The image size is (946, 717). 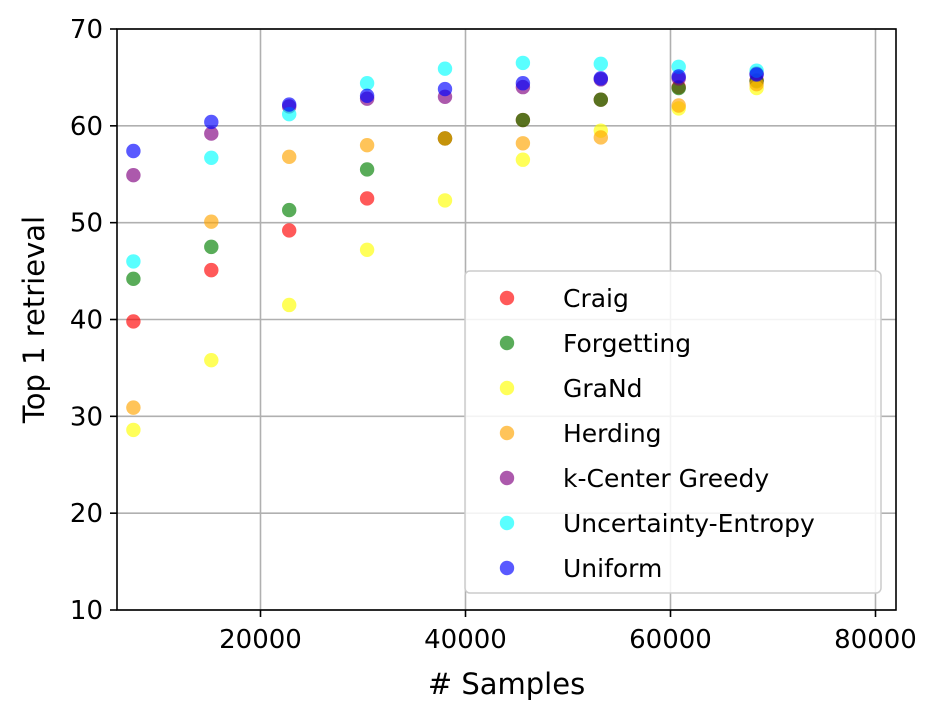 I want to click on legend-label: k-Center Greedy, so click(x=666, y=478).